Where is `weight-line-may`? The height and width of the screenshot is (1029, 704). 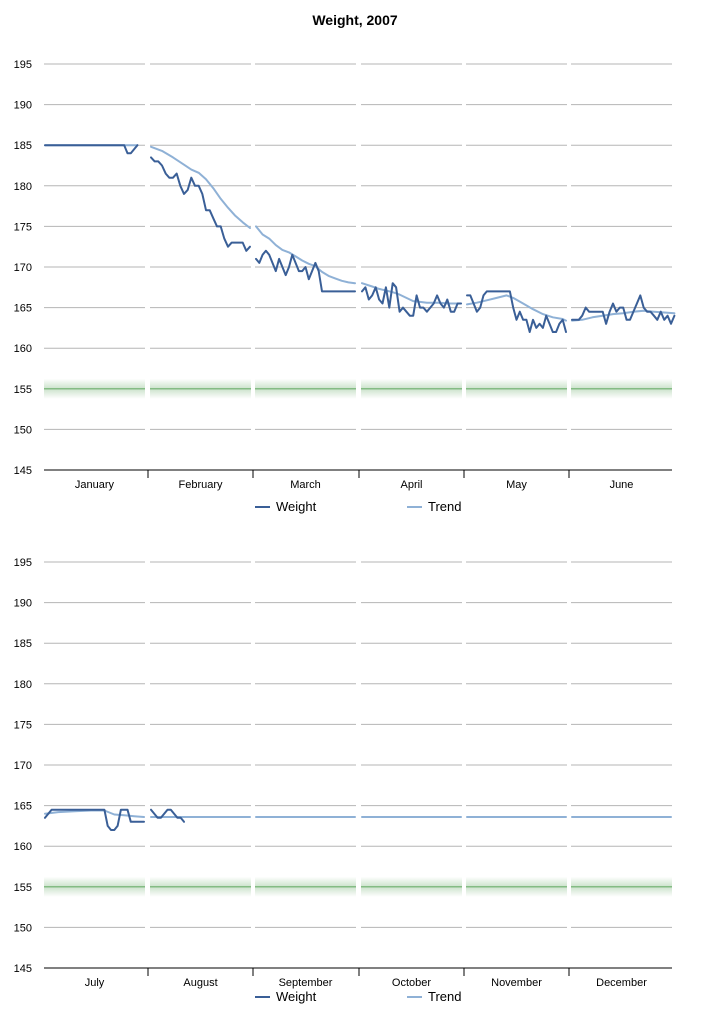
weight-line-may is located at coordinates (516, 311).